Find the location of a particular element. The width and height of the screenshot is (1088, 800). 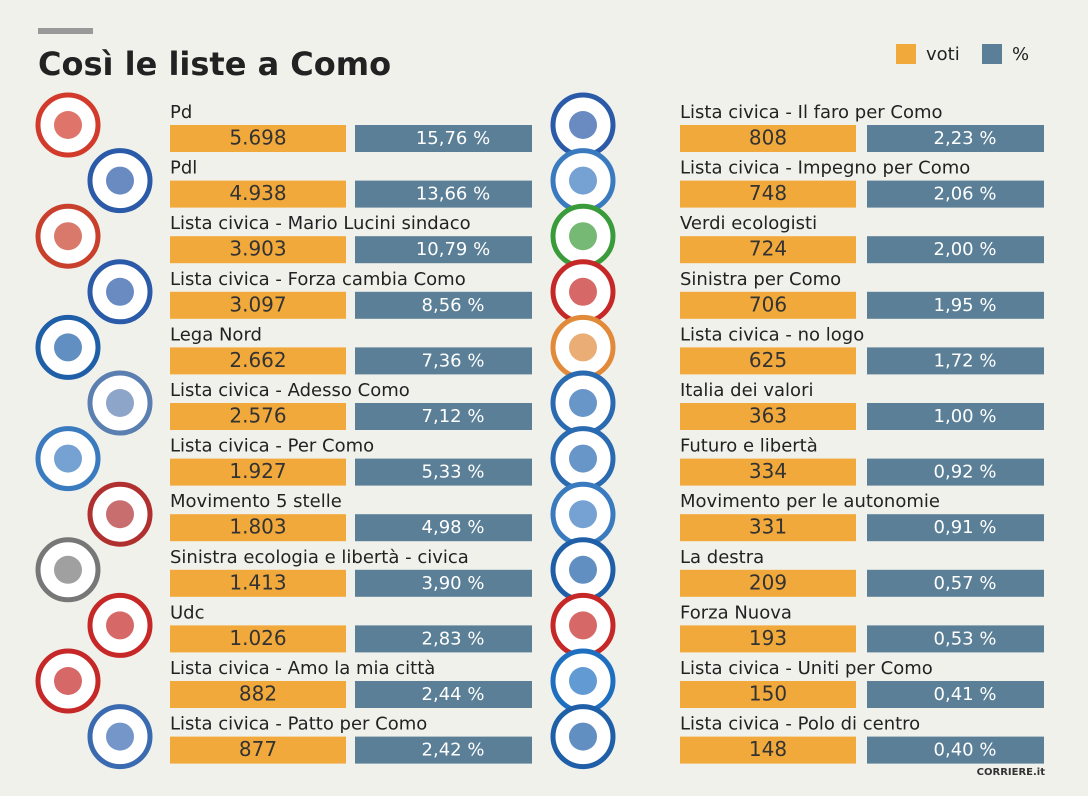

percent-value: 3,90 % is located at coordinates (453, 583).